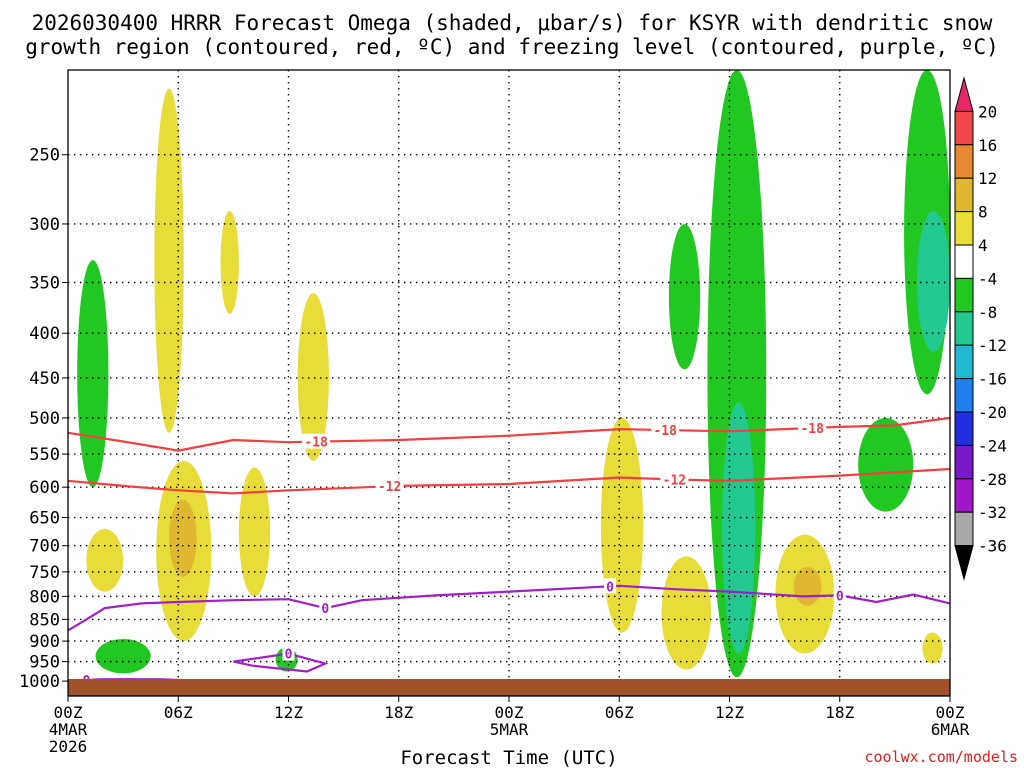 The width and height of the screenshot is (1024, 768). I want to click on omega-region-sink-13h-upper, so click(313, 377).